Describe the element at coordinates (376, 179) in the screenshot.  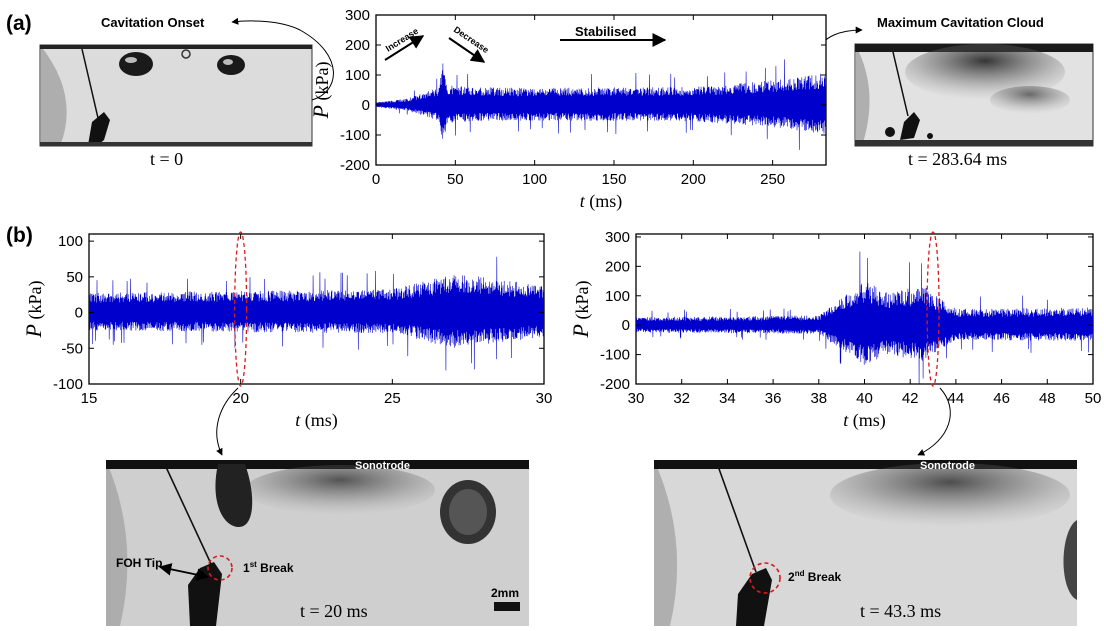
I see `x-tick-label: 0` at that location.